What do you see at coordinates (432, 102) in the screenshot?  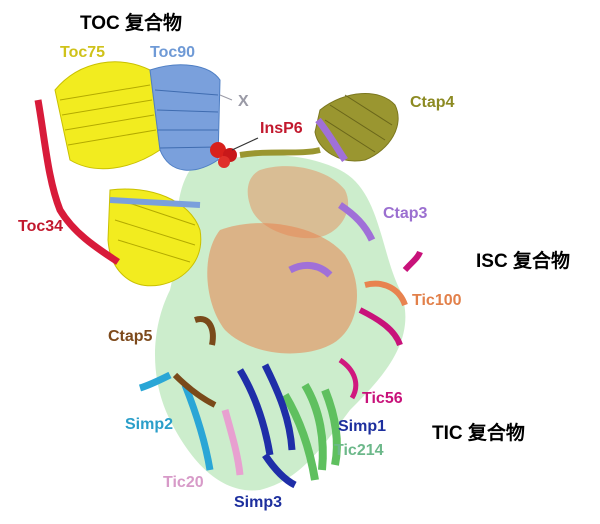 I see `label-ctap4: Ctap4` at bounding box center [432, 102].